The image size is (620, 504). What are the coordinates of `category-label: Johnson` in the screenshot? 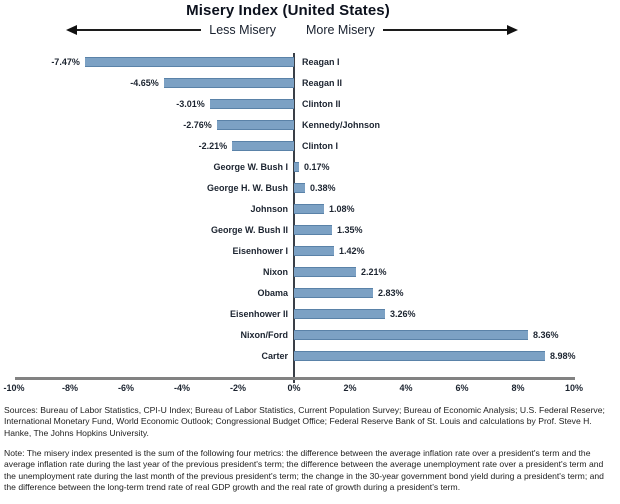 It's located at (269, 209).